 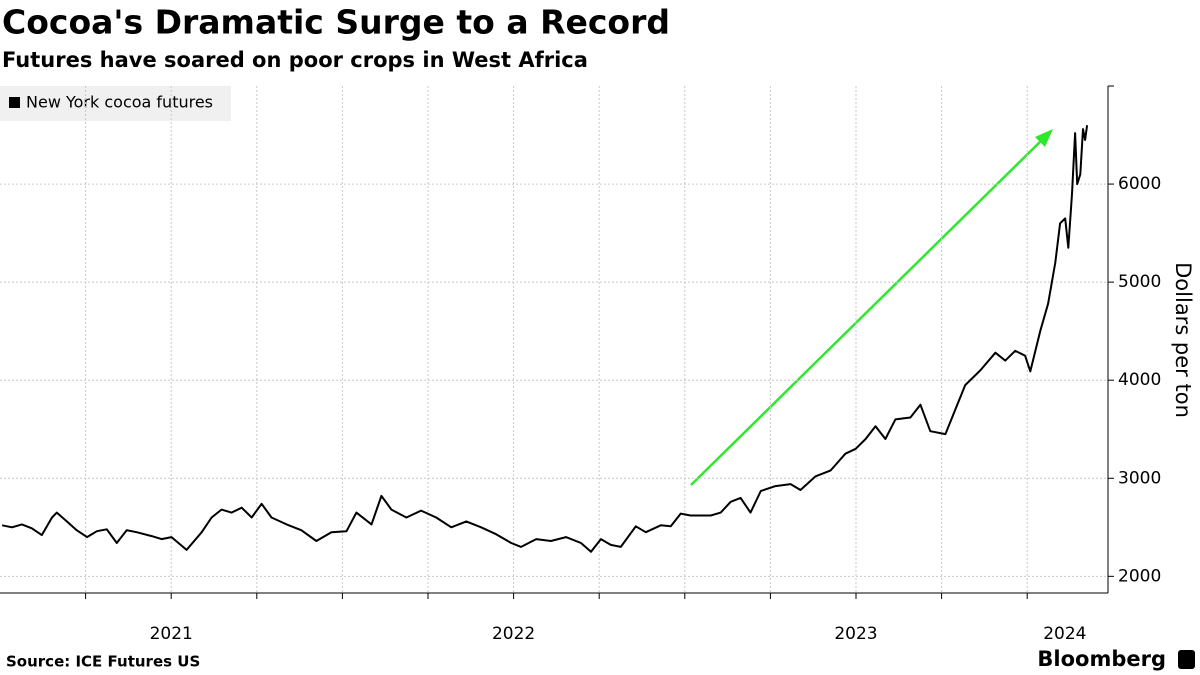 What do you see at coordinates (1139, 380) in the screenshot?
I see `y-tick-label: 4000` at bounding box center [1139, 380].